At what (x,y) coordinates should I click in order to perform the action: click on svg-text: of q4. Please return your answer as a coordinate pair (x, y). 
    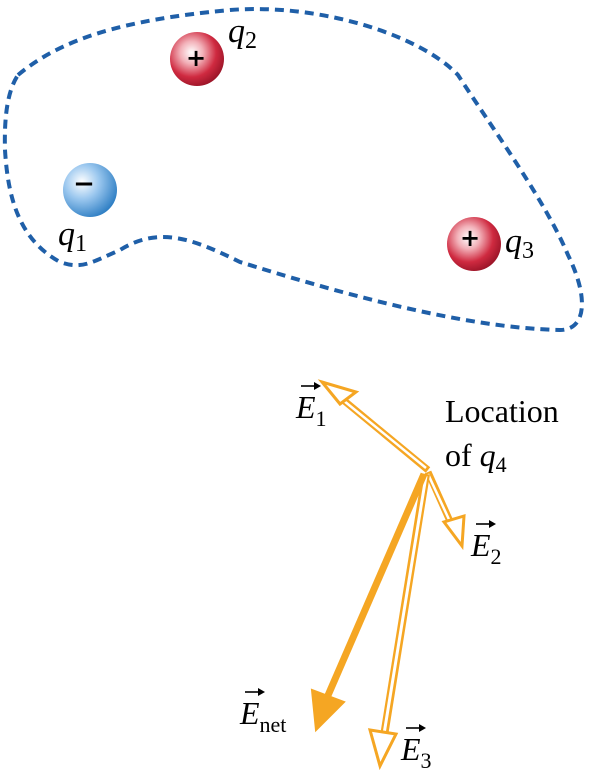
    Looking at the image, I should click on (476, 457).